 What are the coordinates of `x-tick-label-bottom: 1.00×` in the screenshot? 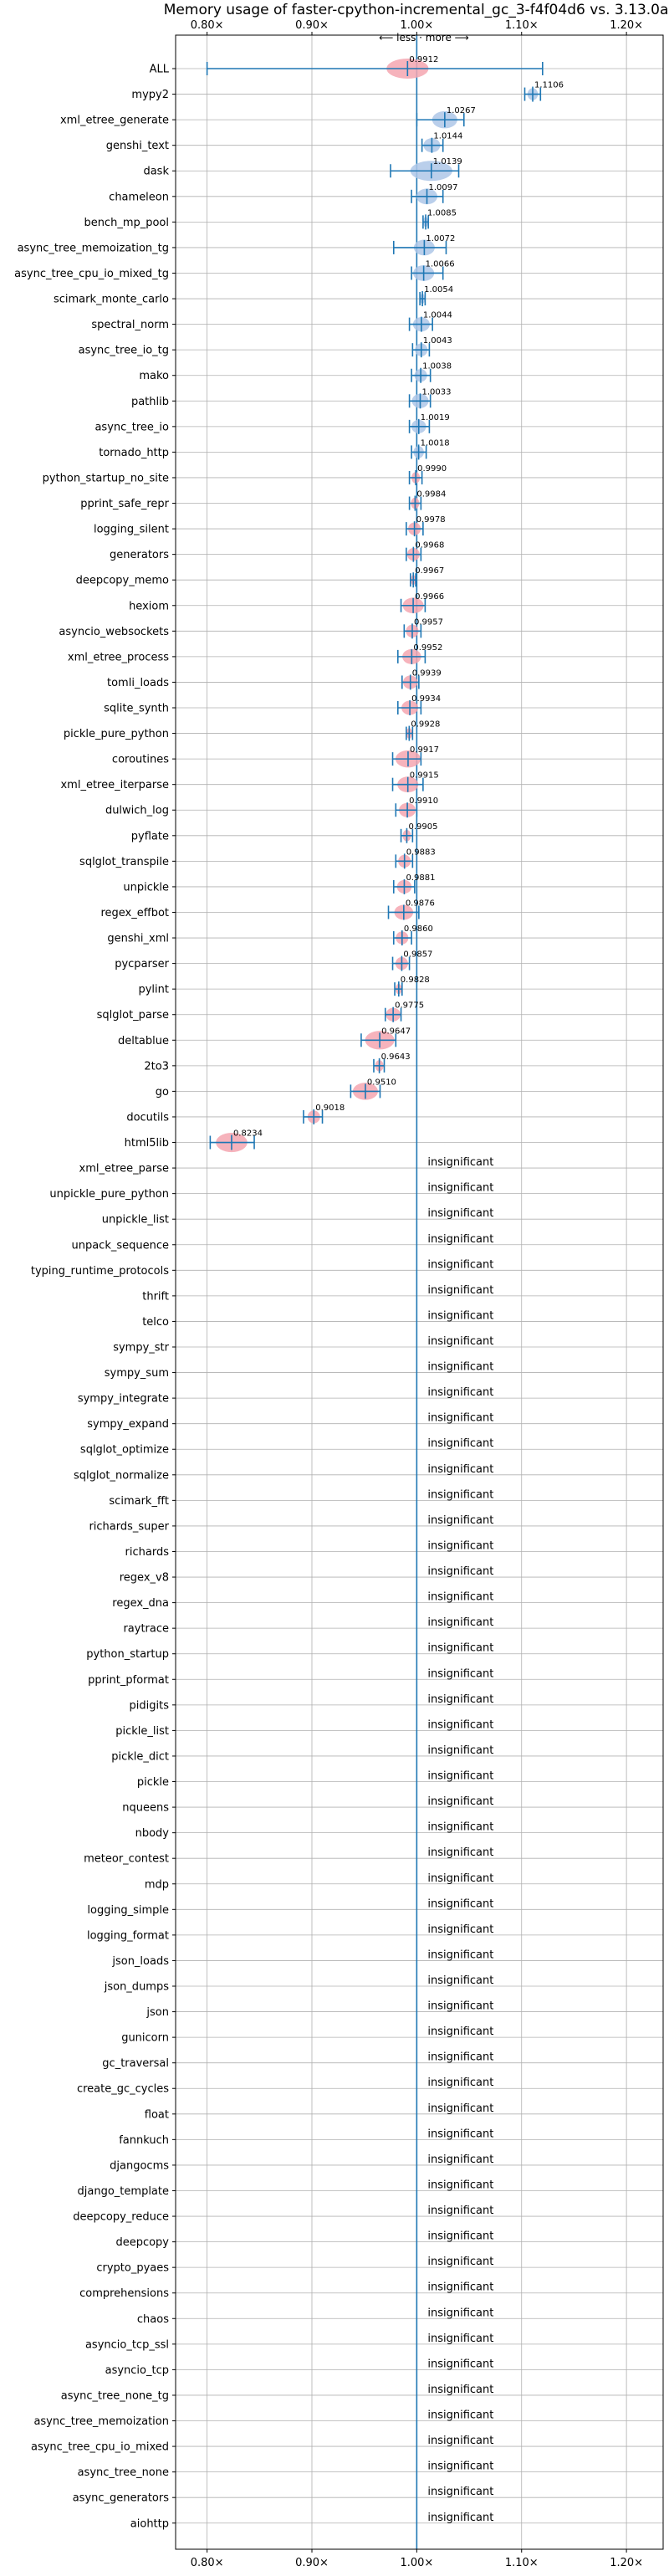 It's located at (417, 2563).